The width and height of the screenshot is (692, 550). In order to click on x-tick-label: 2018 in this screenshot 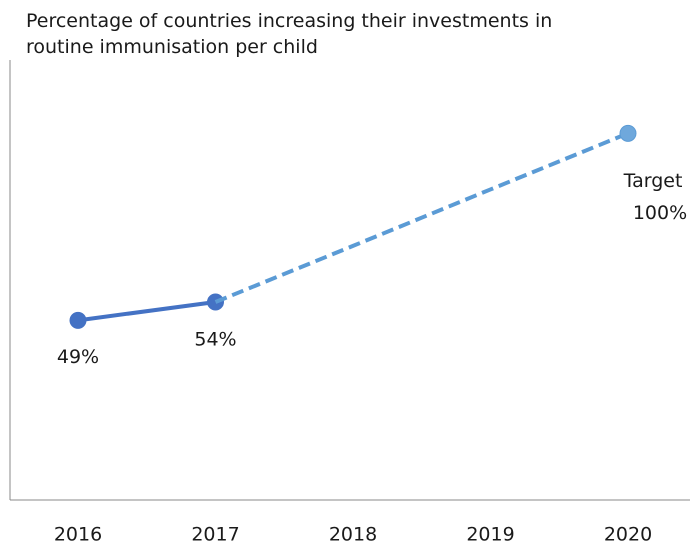, I will do `click(353, 535)`.